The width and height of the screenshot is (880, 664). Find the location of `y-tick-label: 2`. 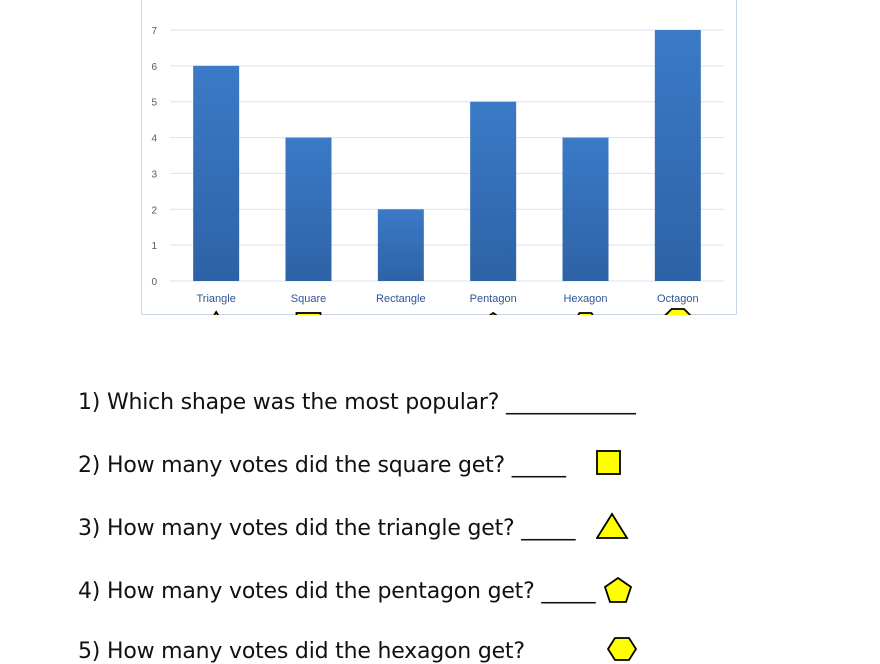

y-tick-label: 2 is located at coordinates (154, 210).